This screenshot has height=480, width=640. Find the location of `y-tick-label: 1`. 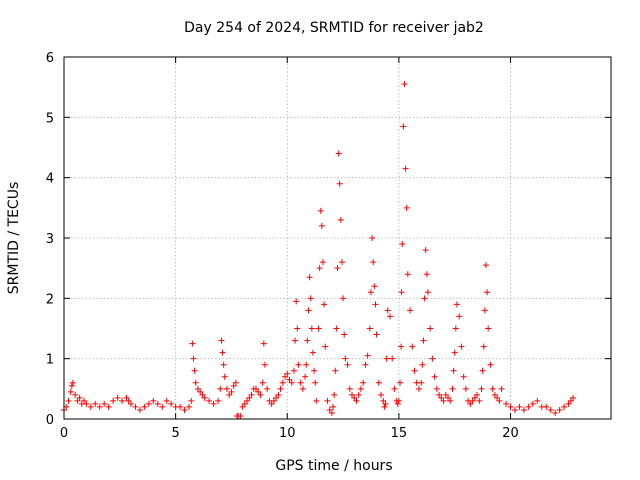

y-tick-label: 1 is located at coordinates (50, 360).